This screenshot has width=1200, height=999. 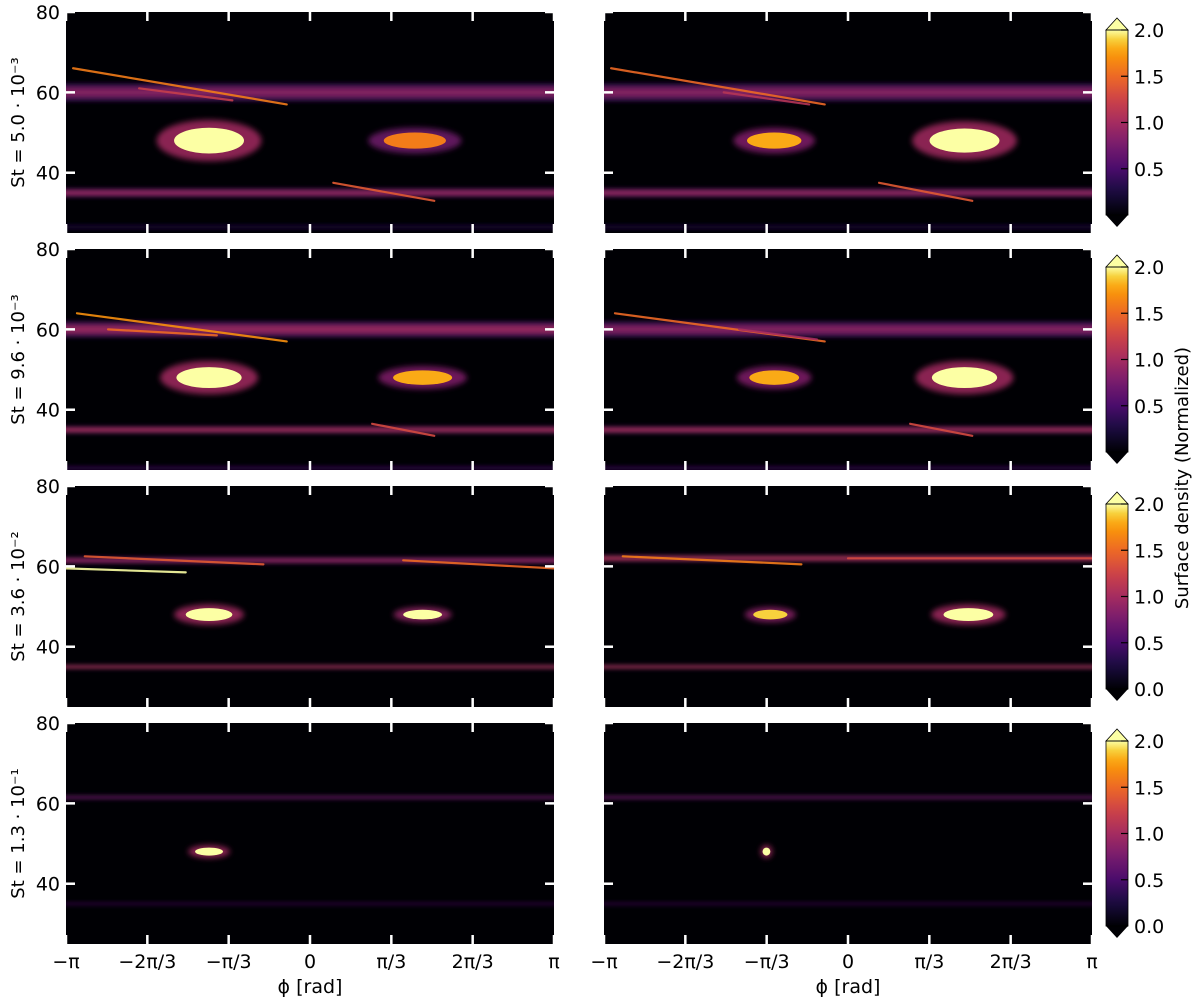 I want to click on panel-r3-c1: 40 60 80 St = 3.6 · 10⁻², so click(x=282, y=591).